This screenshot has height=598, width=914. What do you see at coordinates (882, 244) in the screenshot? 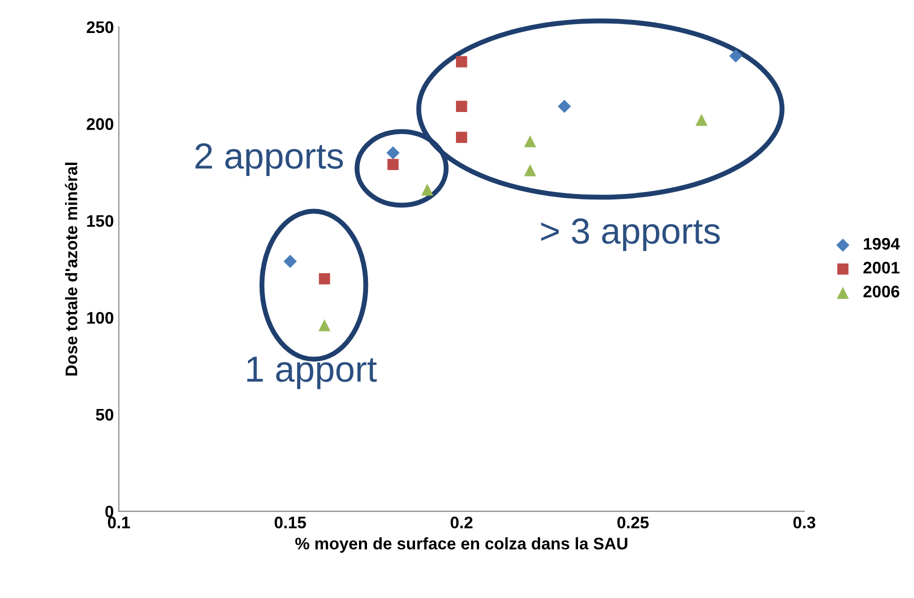
I see `legend-label: 1994` at bounding box center [882, 244].